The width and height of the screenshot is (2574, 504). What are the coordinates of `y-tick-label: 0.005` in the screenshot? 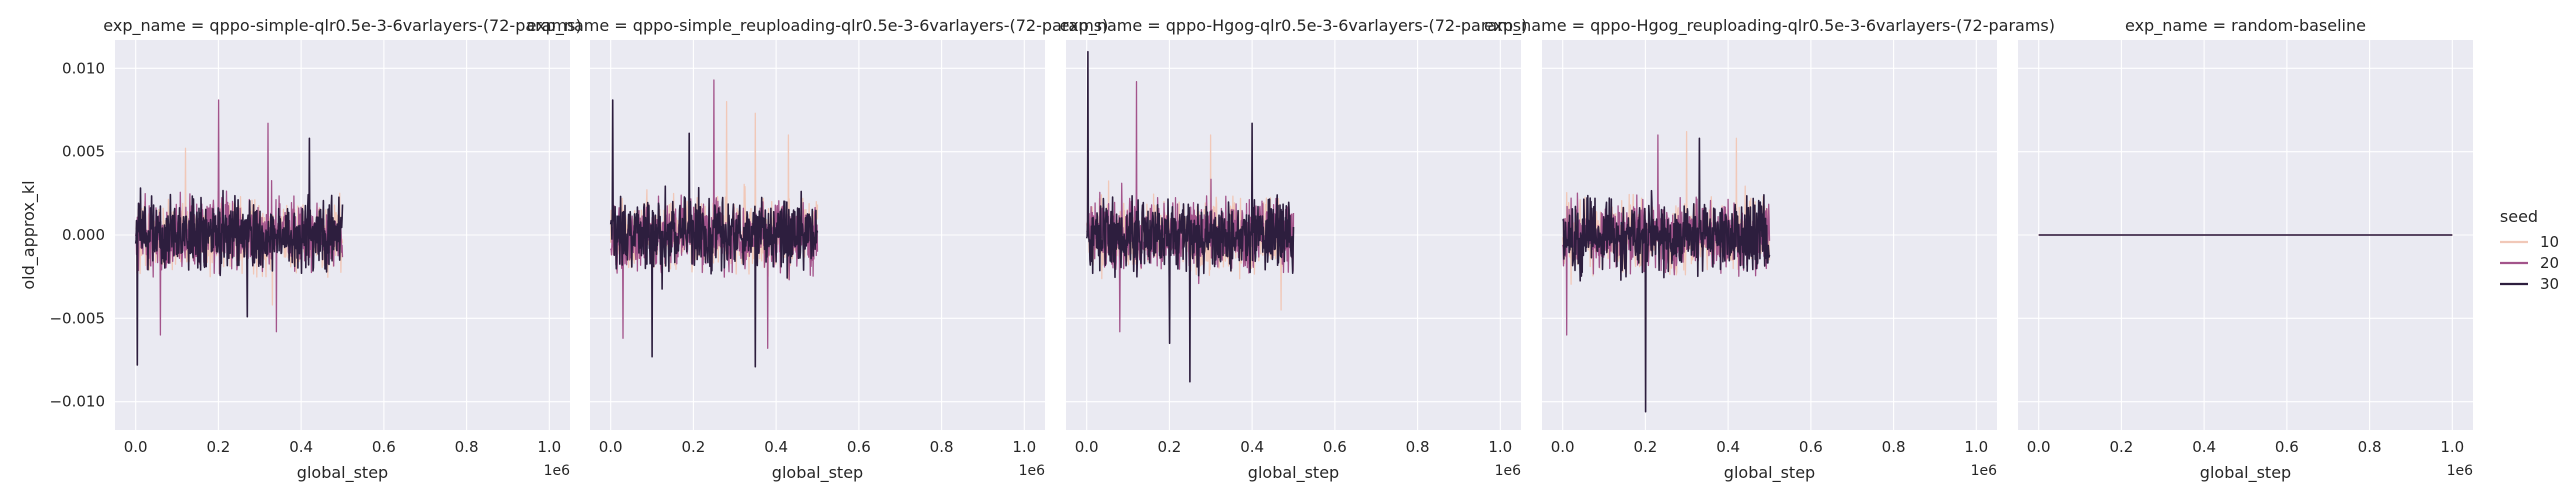 It's located at (83, 152).